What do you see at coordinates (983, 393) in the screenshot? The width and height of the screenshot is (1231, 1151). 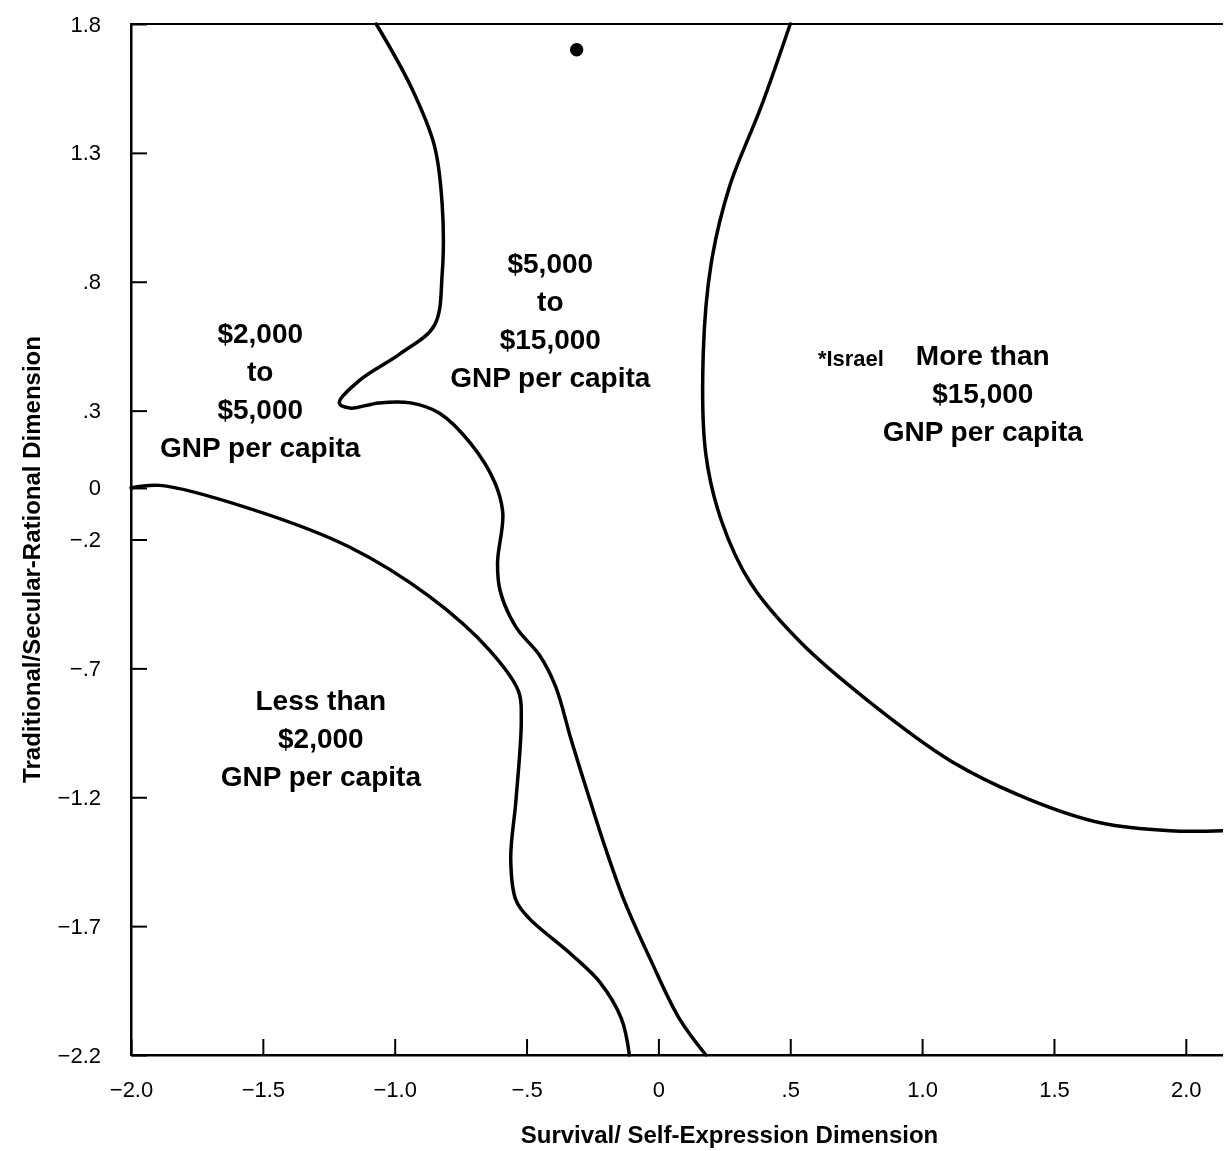 I see `annotation: More than $15,000 GNP per capita` at bounding box center [983, 393].